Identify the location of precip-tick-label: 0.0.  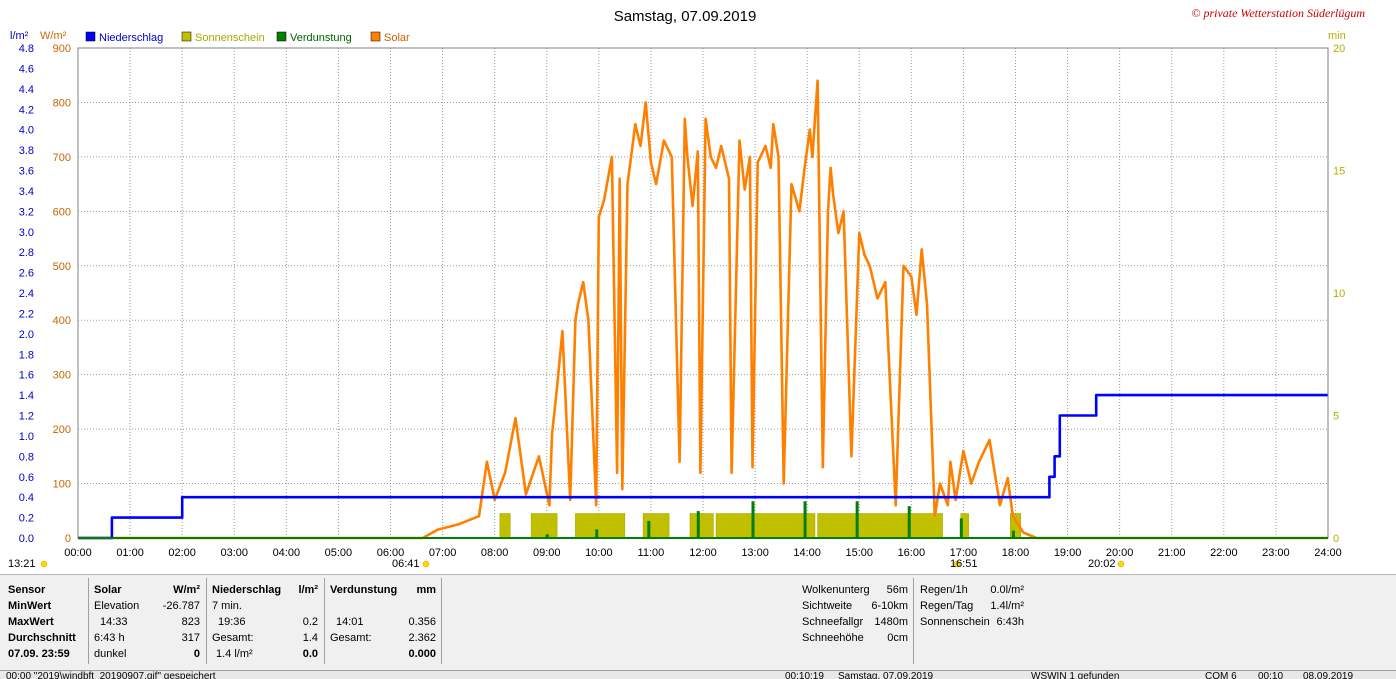
(26, 539).